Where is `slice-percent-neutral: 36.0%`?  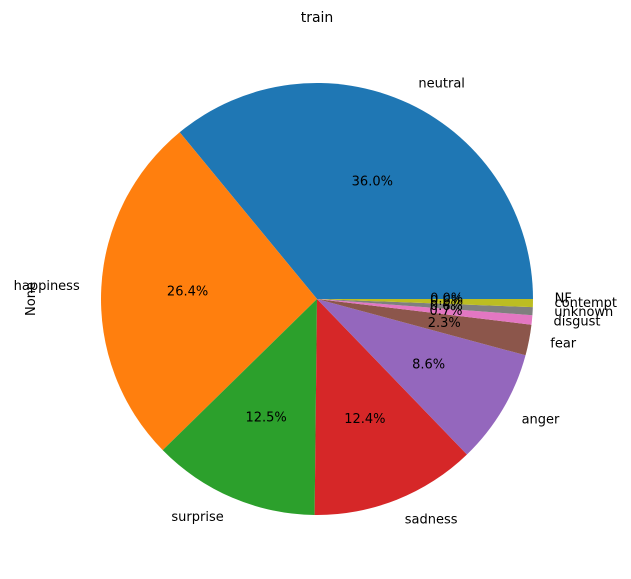
slice-percent-neutral: 36.0% is located at coordinates (372, 181).